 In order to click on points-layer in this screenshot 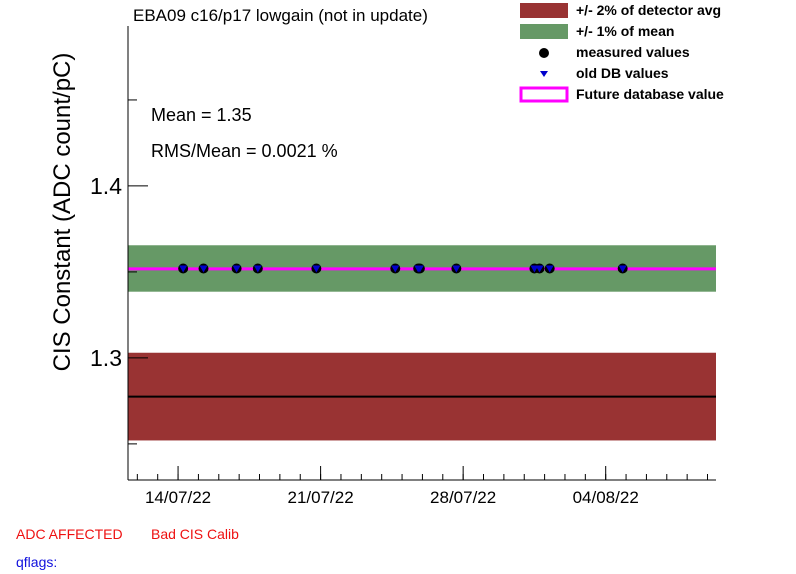, I will do `click(403, 268)`.